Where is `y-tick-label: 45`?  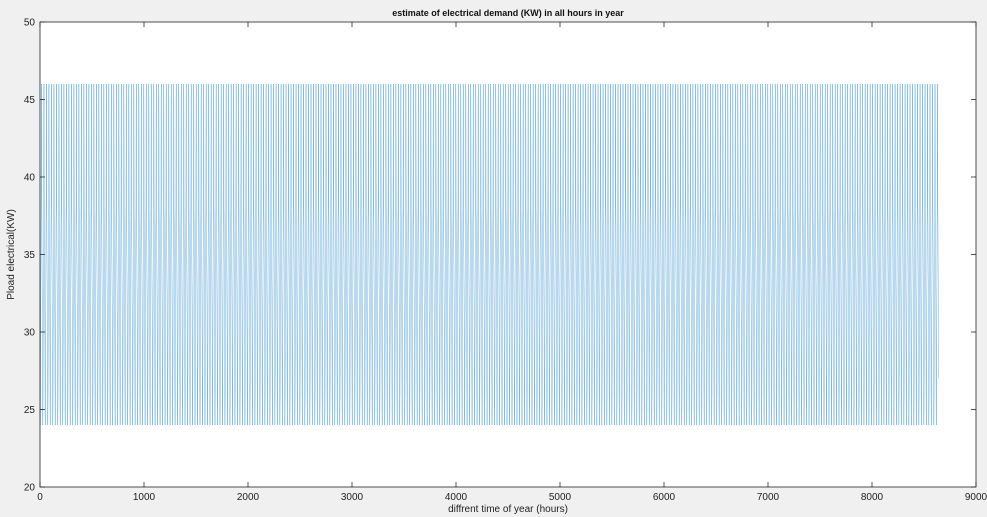 y-tick-label: 45 is located at coordinates (30, 100).